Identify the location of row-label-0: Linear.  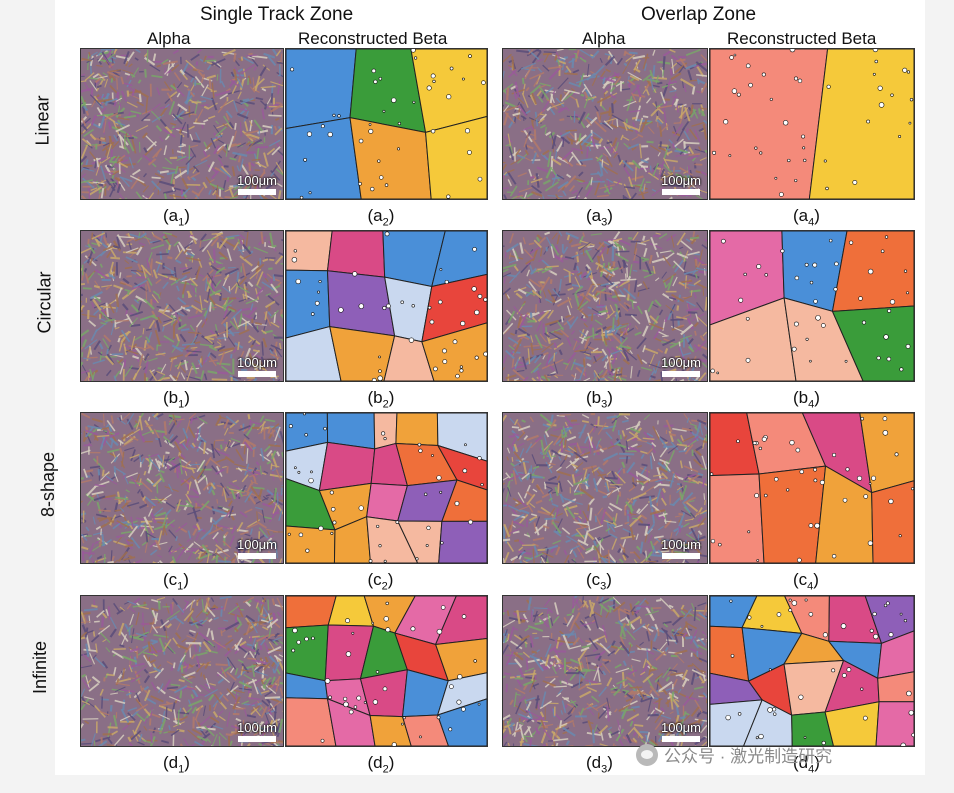
(42, 120).